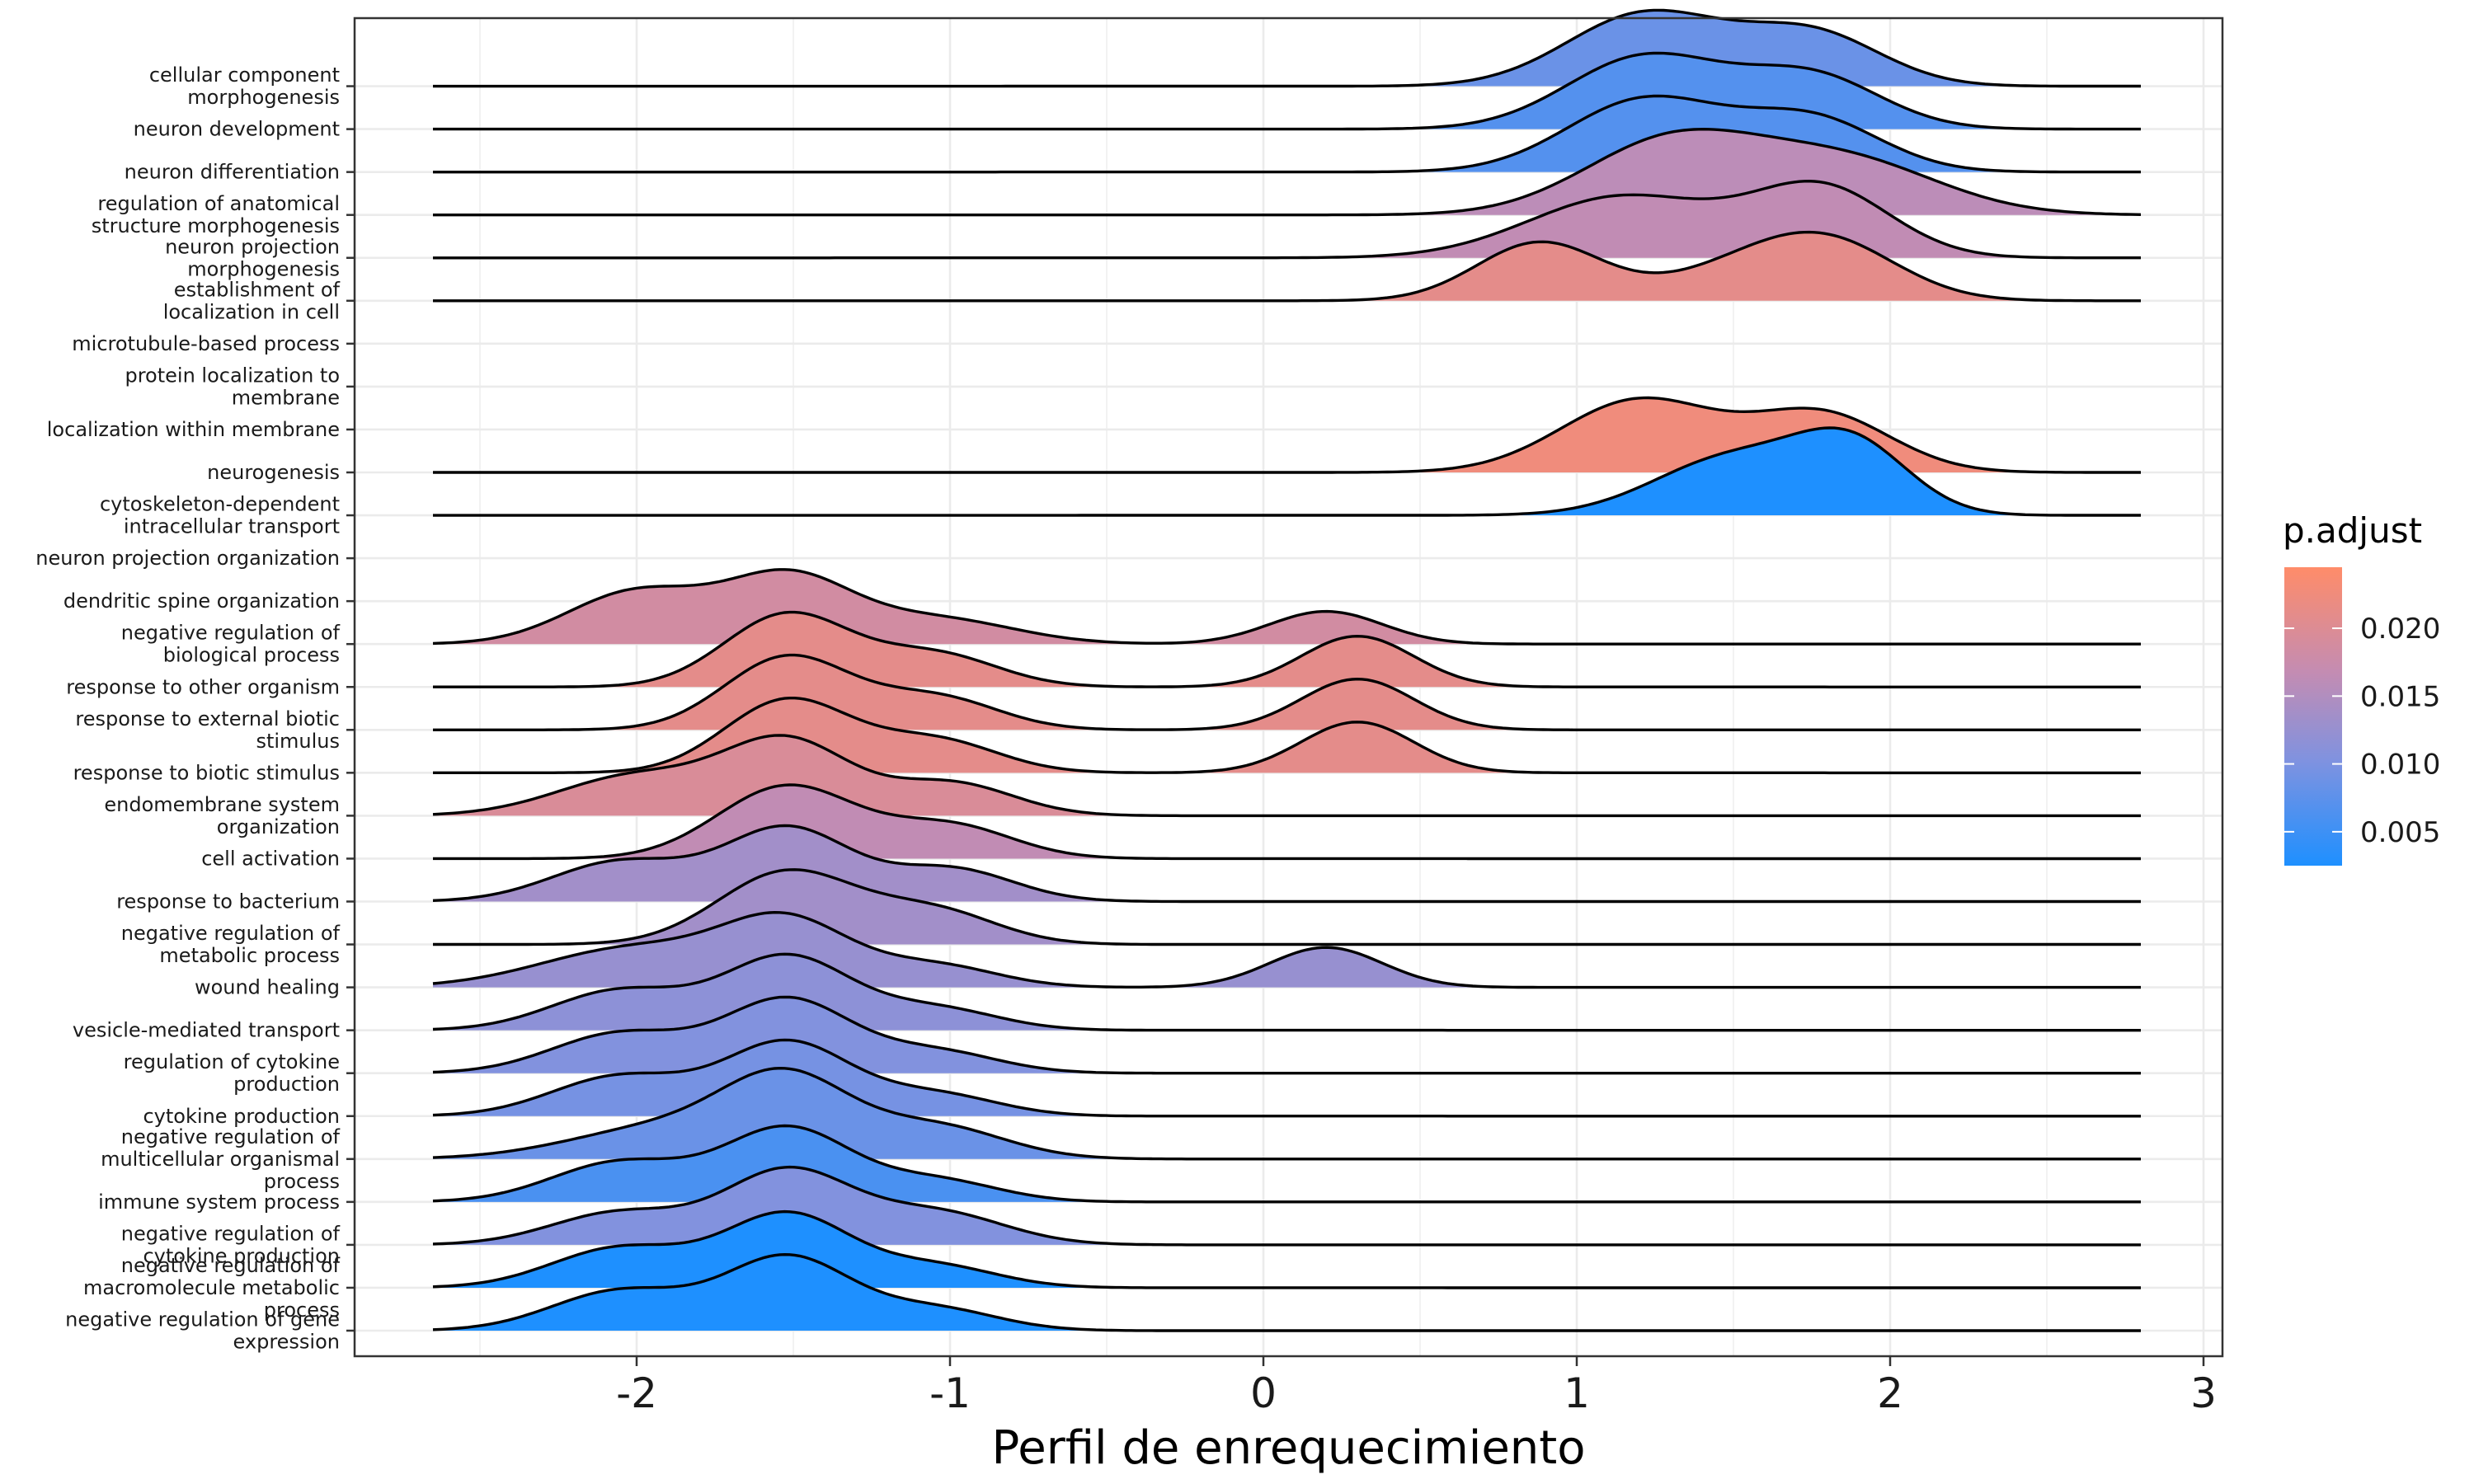  I want to click on y-axis-label: cellular component, so click(244, 75).